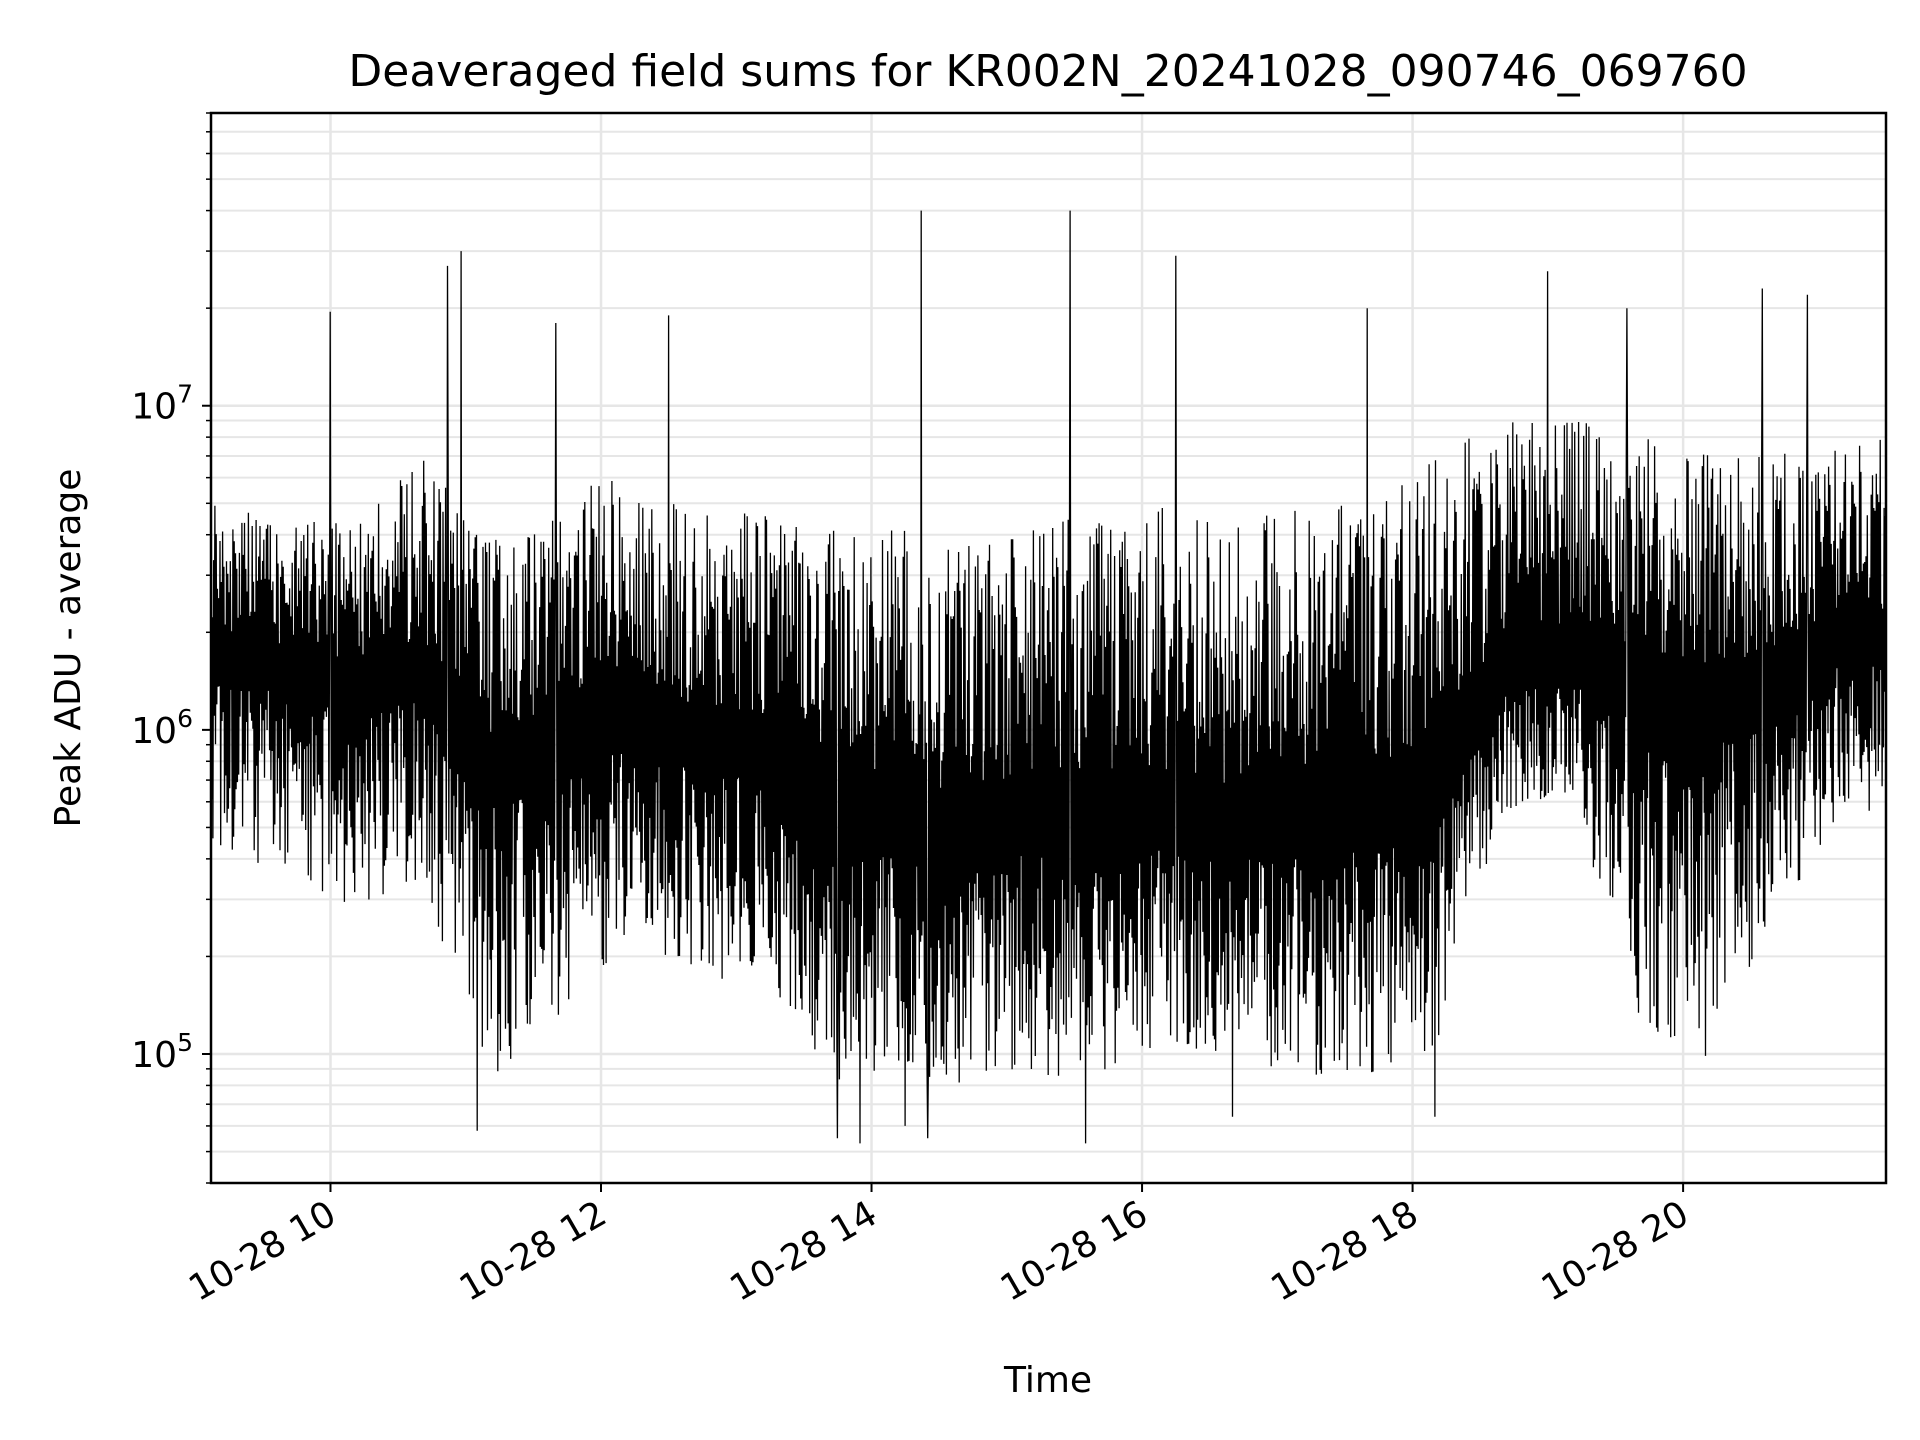  Describe the element at coordinates (1047, 1380) in the screenshot. I see `x-axis-label: Time` at that location.